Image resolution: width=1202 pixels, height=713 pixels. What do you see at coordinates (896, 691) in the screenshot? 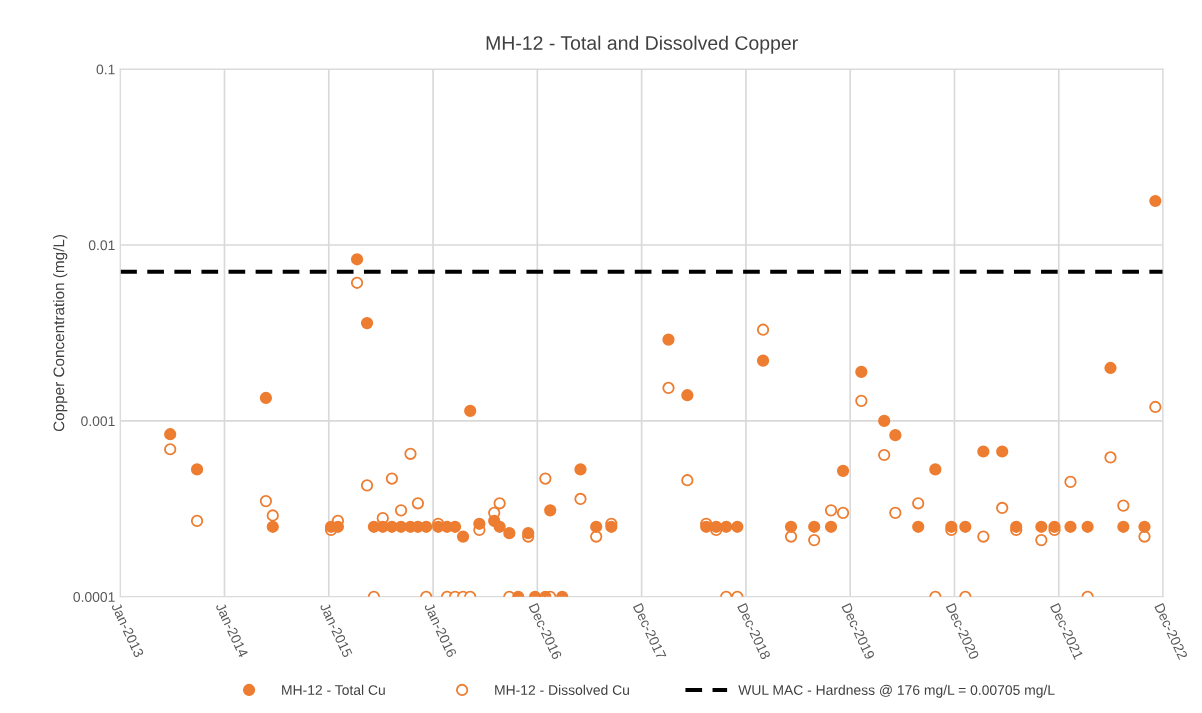
I see `legend-label: WUL MAC - Hardness @ 176 mg/L = 0.00705 mg/L` at bounding box center [896, 691].